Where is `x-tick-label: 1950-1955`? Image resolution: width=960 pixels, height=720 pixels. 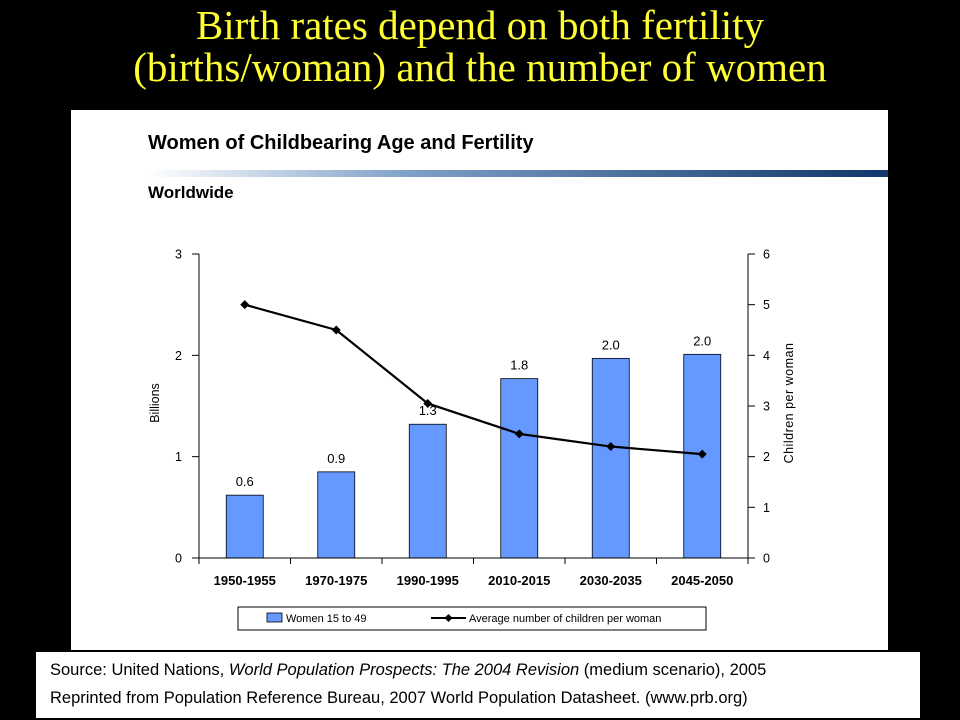 x-tick-label: 1950-1955 is located at coordinates (245, 580).